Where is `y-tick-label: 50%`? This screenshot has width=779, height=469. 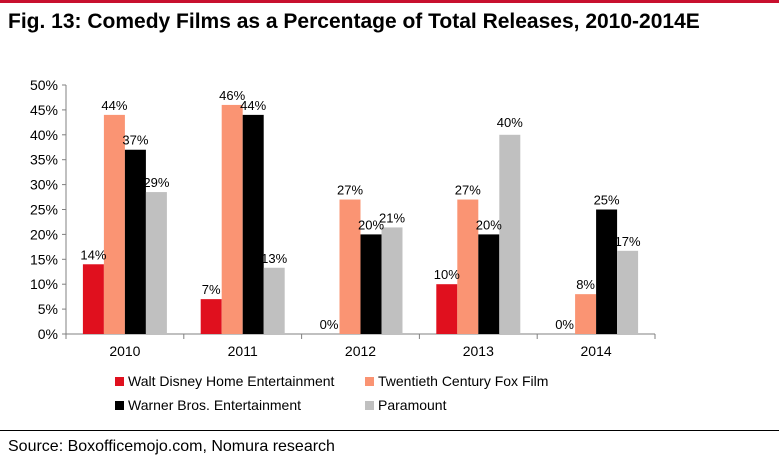 y-tick-label: 50% is located at coordinates (44, 85).